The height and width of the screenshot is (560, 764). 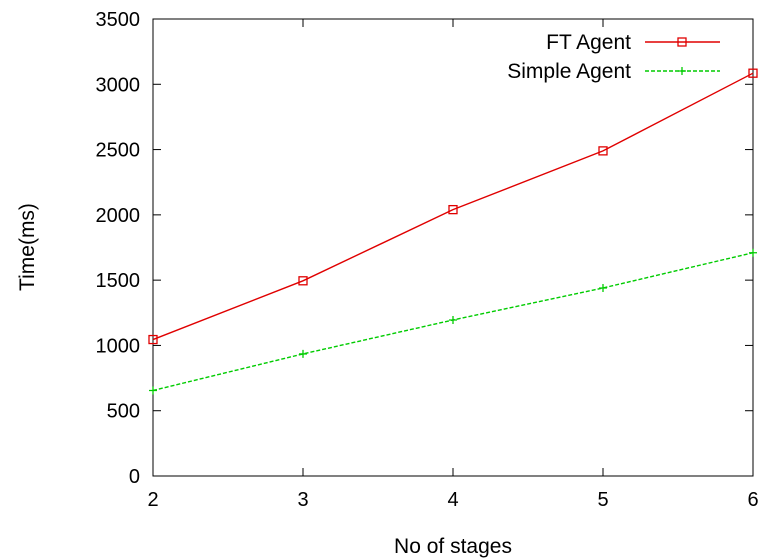 What do you see at coordinates (613, 57) in the screenshot?
I see `legend: FT Agent Simple Agent` at bounding box center [613, 57].